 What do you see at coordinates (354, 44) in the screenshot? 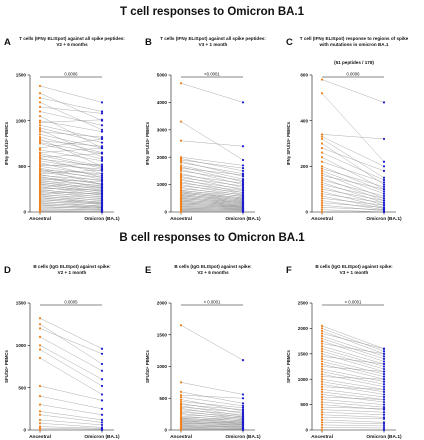
I see `panel-title-line: with mutations in omicron BA.1` at bounding box center [354, 44].